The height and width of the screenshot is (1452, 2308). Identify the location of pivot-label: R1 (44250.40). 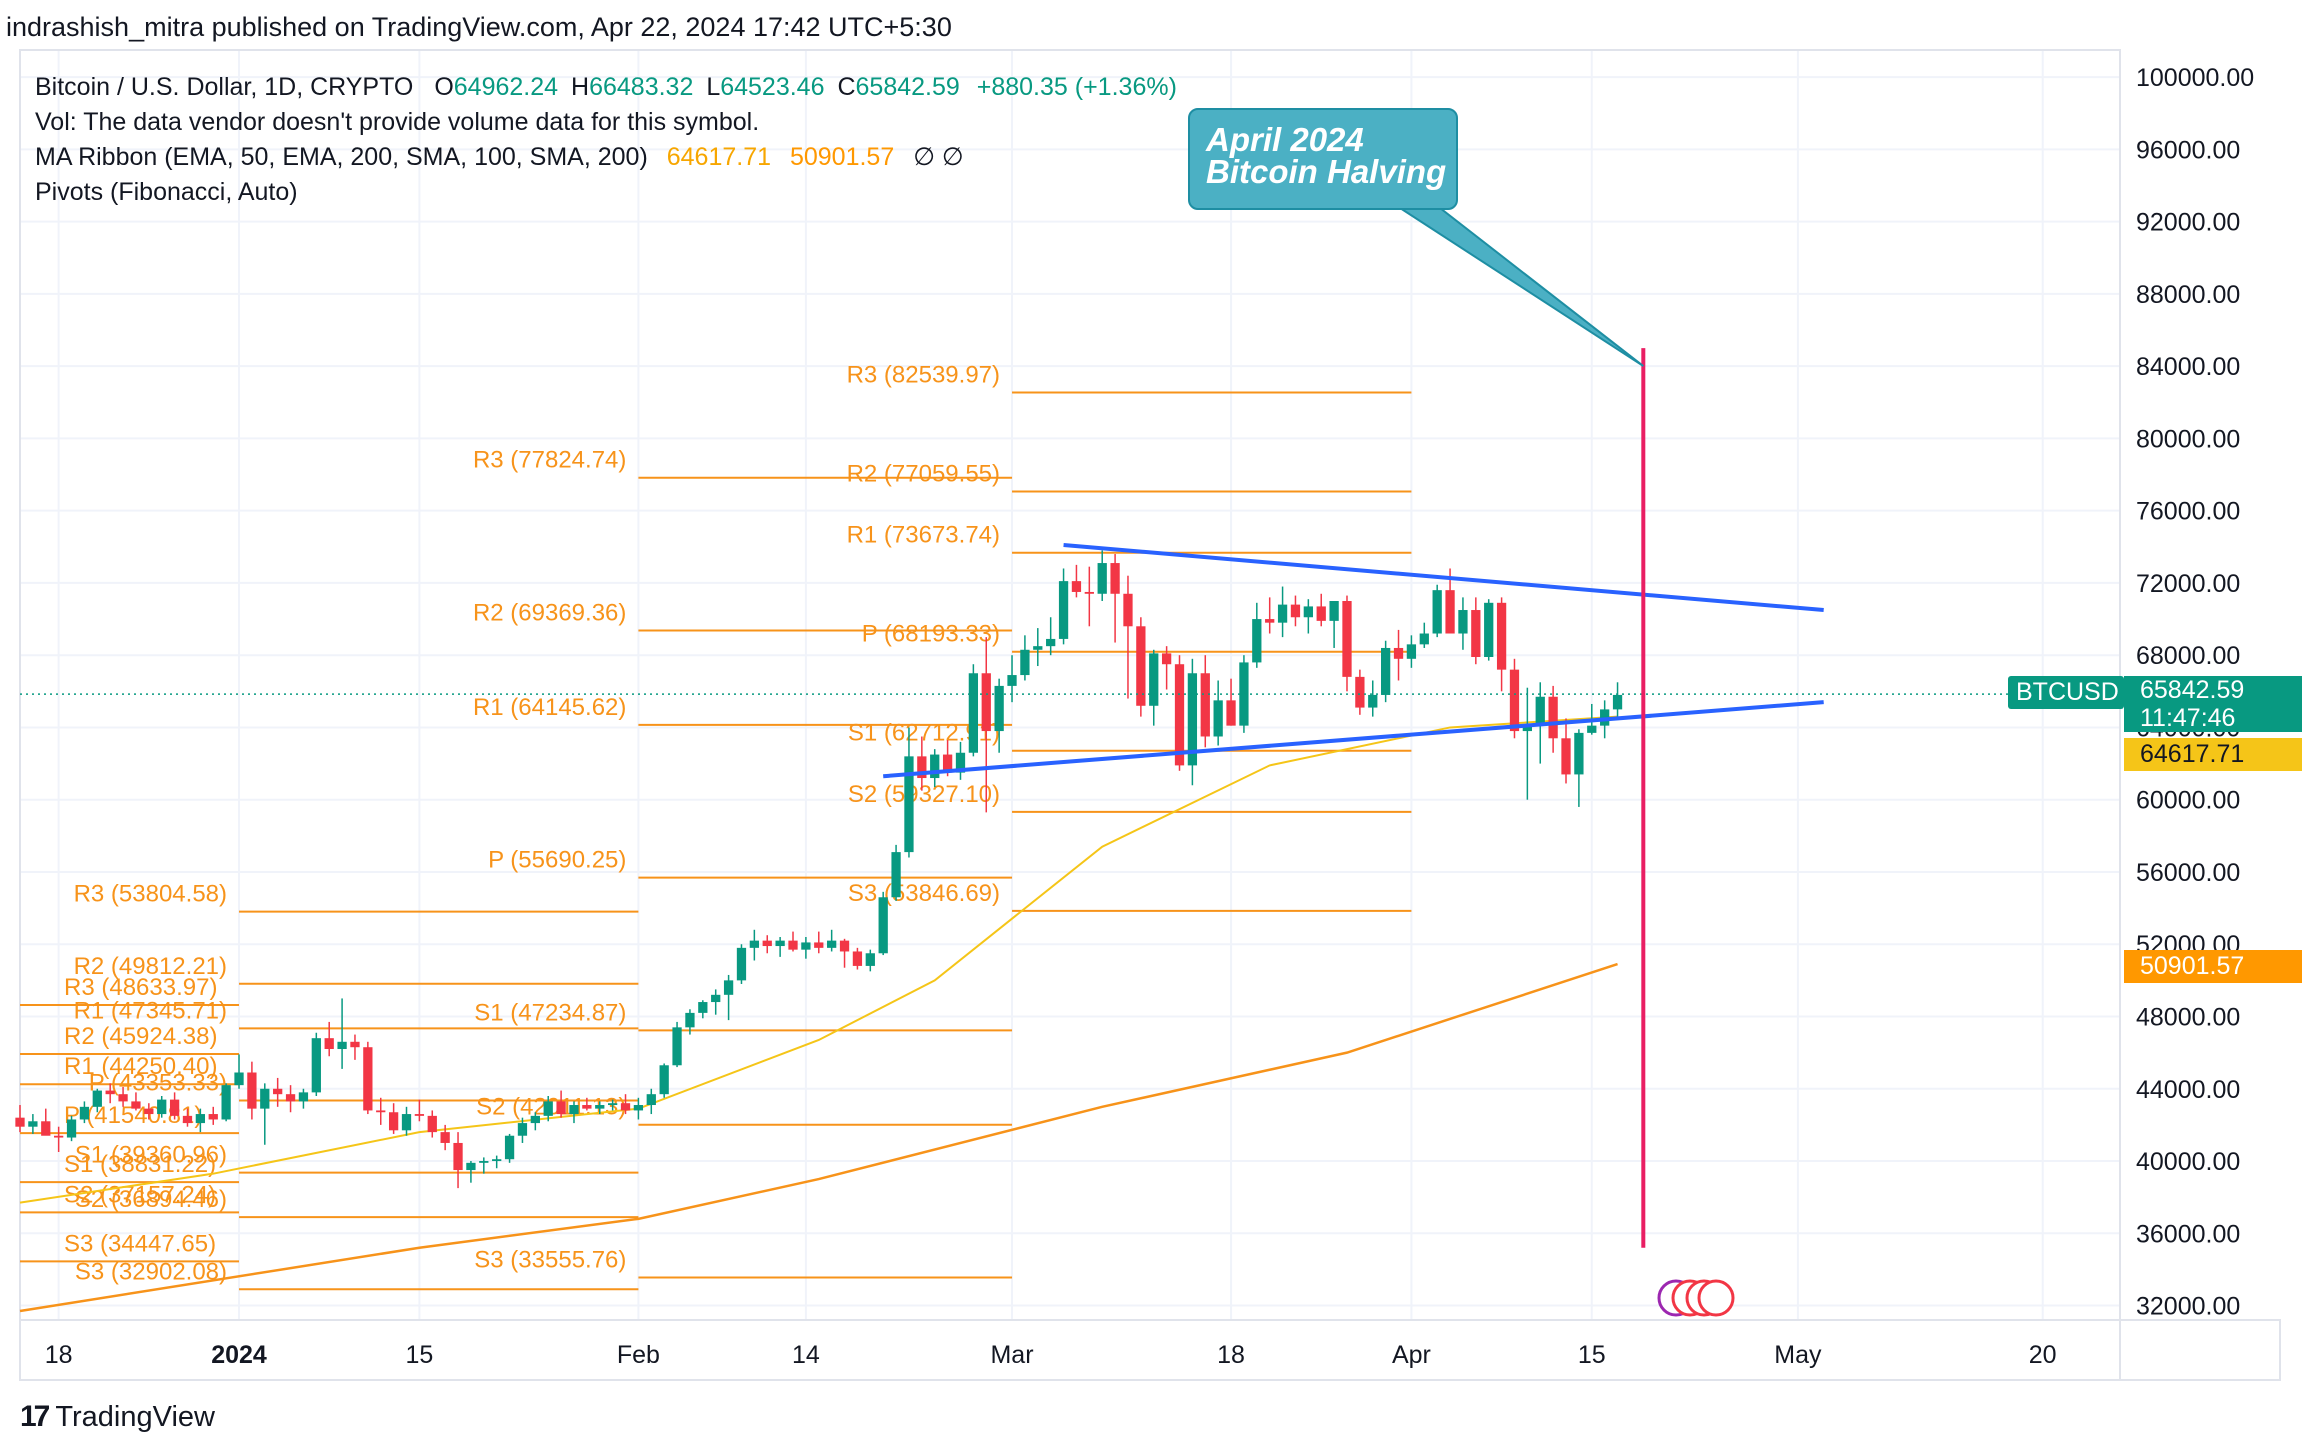
(140, 1066).